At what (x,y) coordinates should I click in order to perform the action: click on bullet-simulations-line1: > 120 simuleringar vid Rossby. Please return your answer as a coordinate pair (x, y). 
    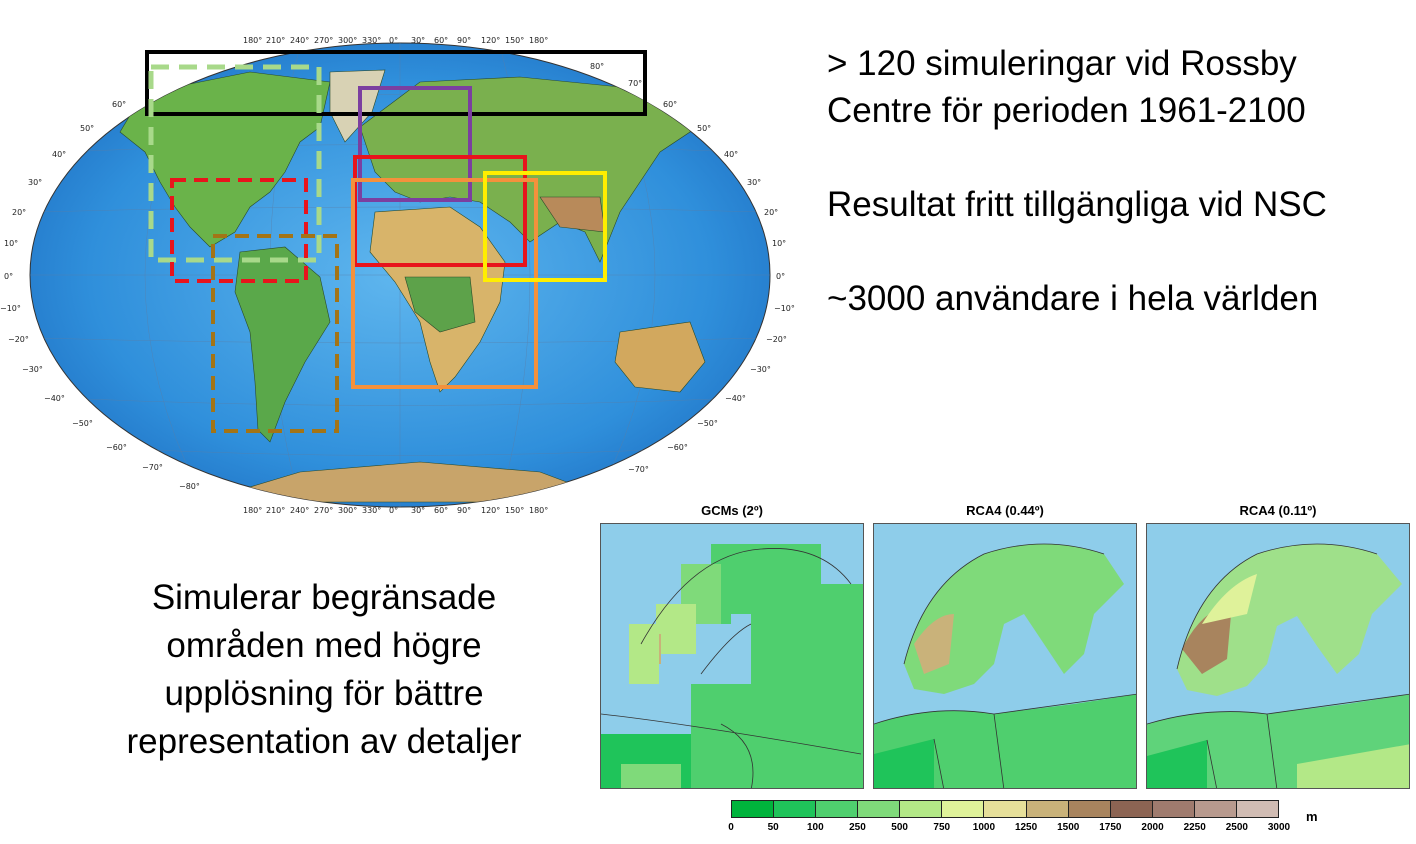
    Looking at the image, I should click on (1119, 63).